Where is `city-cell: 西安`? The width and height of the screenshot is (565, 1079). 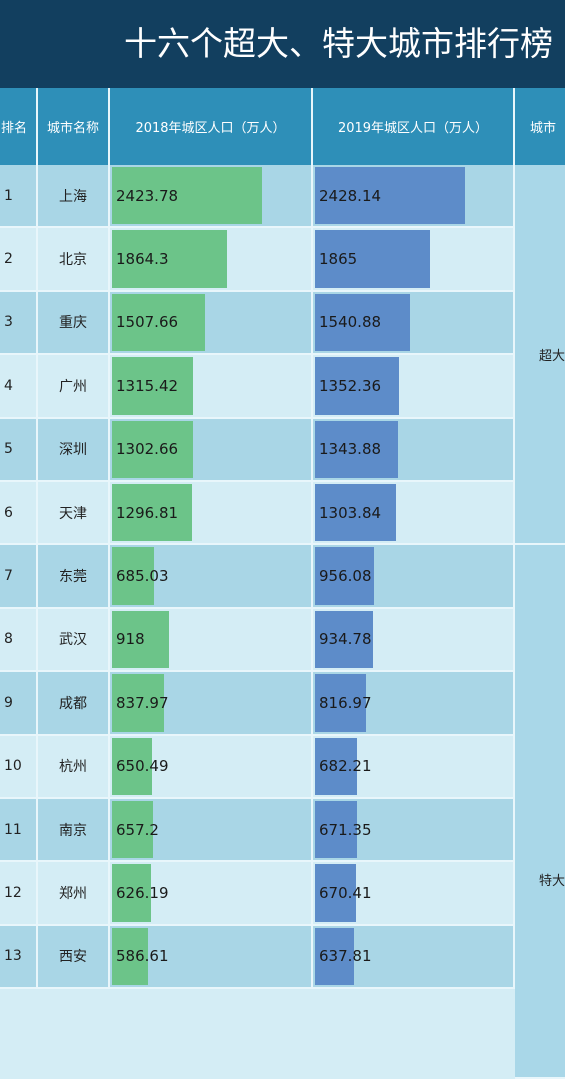 city-cell: 西安 is located at coordinates (74, 957).